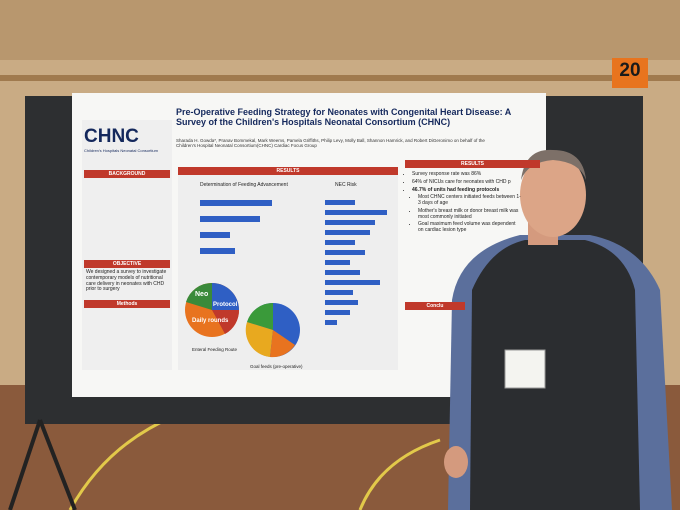  Describe the element at coordinates (456, 462) in the screenshot. I see `hand` at that location.